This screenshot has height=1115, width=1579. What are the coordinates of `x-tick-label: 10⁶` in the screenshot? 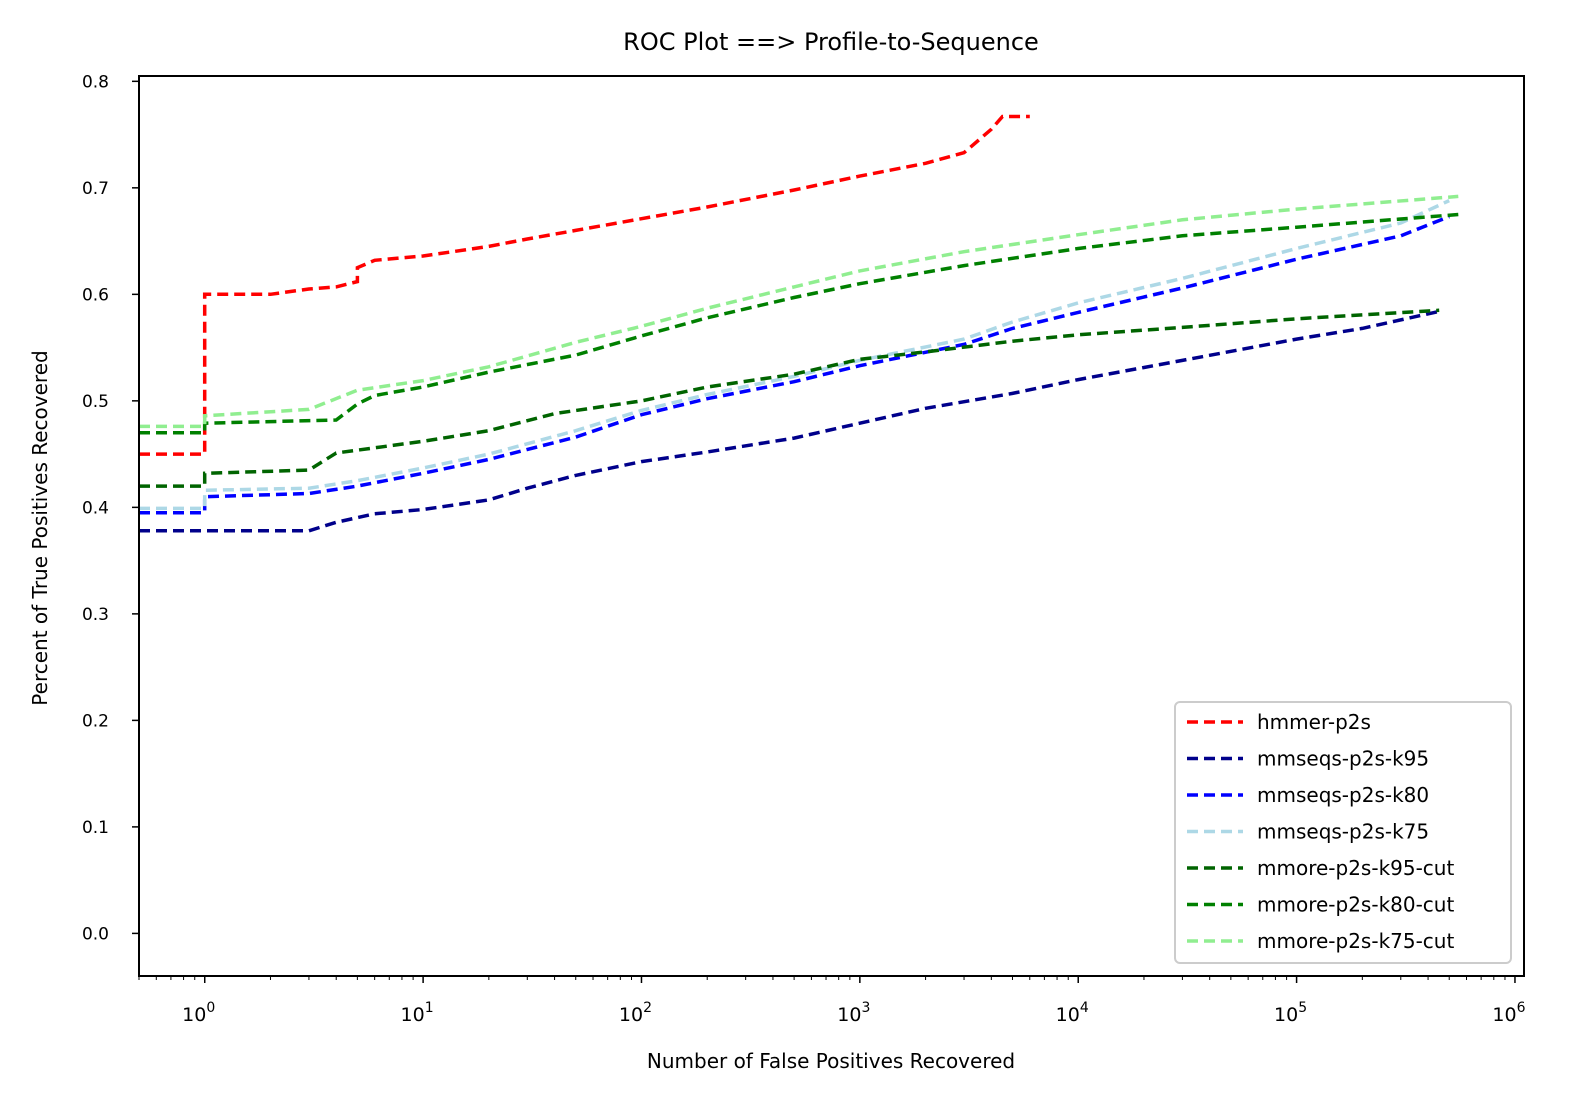 It's located at (1508, 1013).